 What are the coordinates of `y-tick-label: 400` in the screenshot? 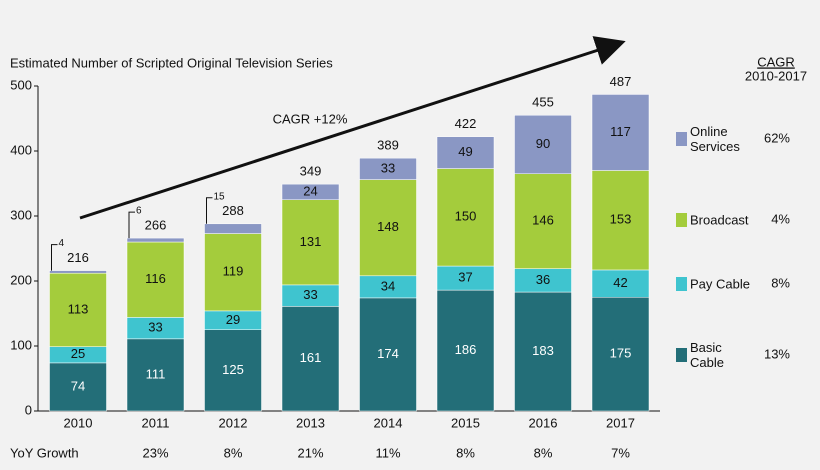 It's located at (21, 149).